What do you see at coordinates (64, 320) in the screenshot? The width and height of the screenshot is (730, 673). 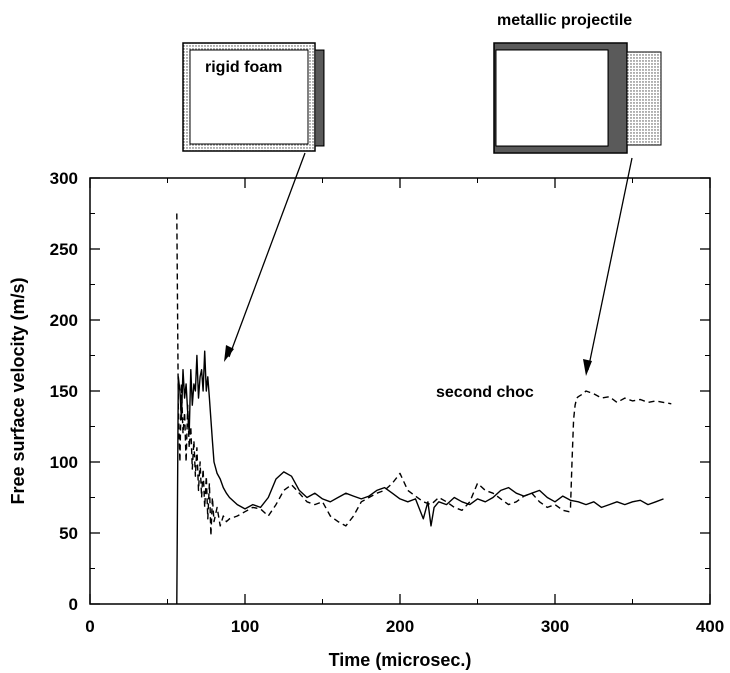 I see `y-tick-label: 200` at bounding box center [64, 320].